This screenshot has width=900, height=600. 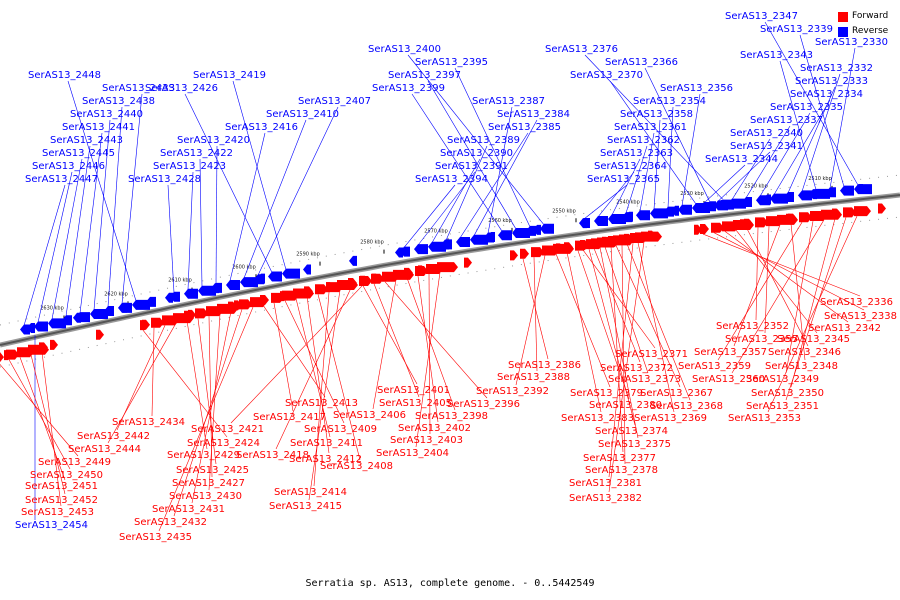 I want to click on forward-gene-label: SerAS13_2359, so click(x=714, y=366).